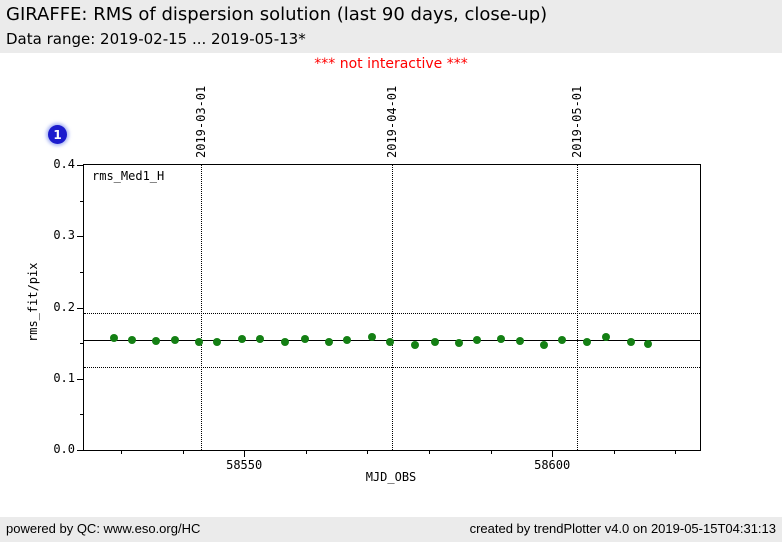 This screenshot has width=782, height=542. I want to click on header-band, so click(391, 26).